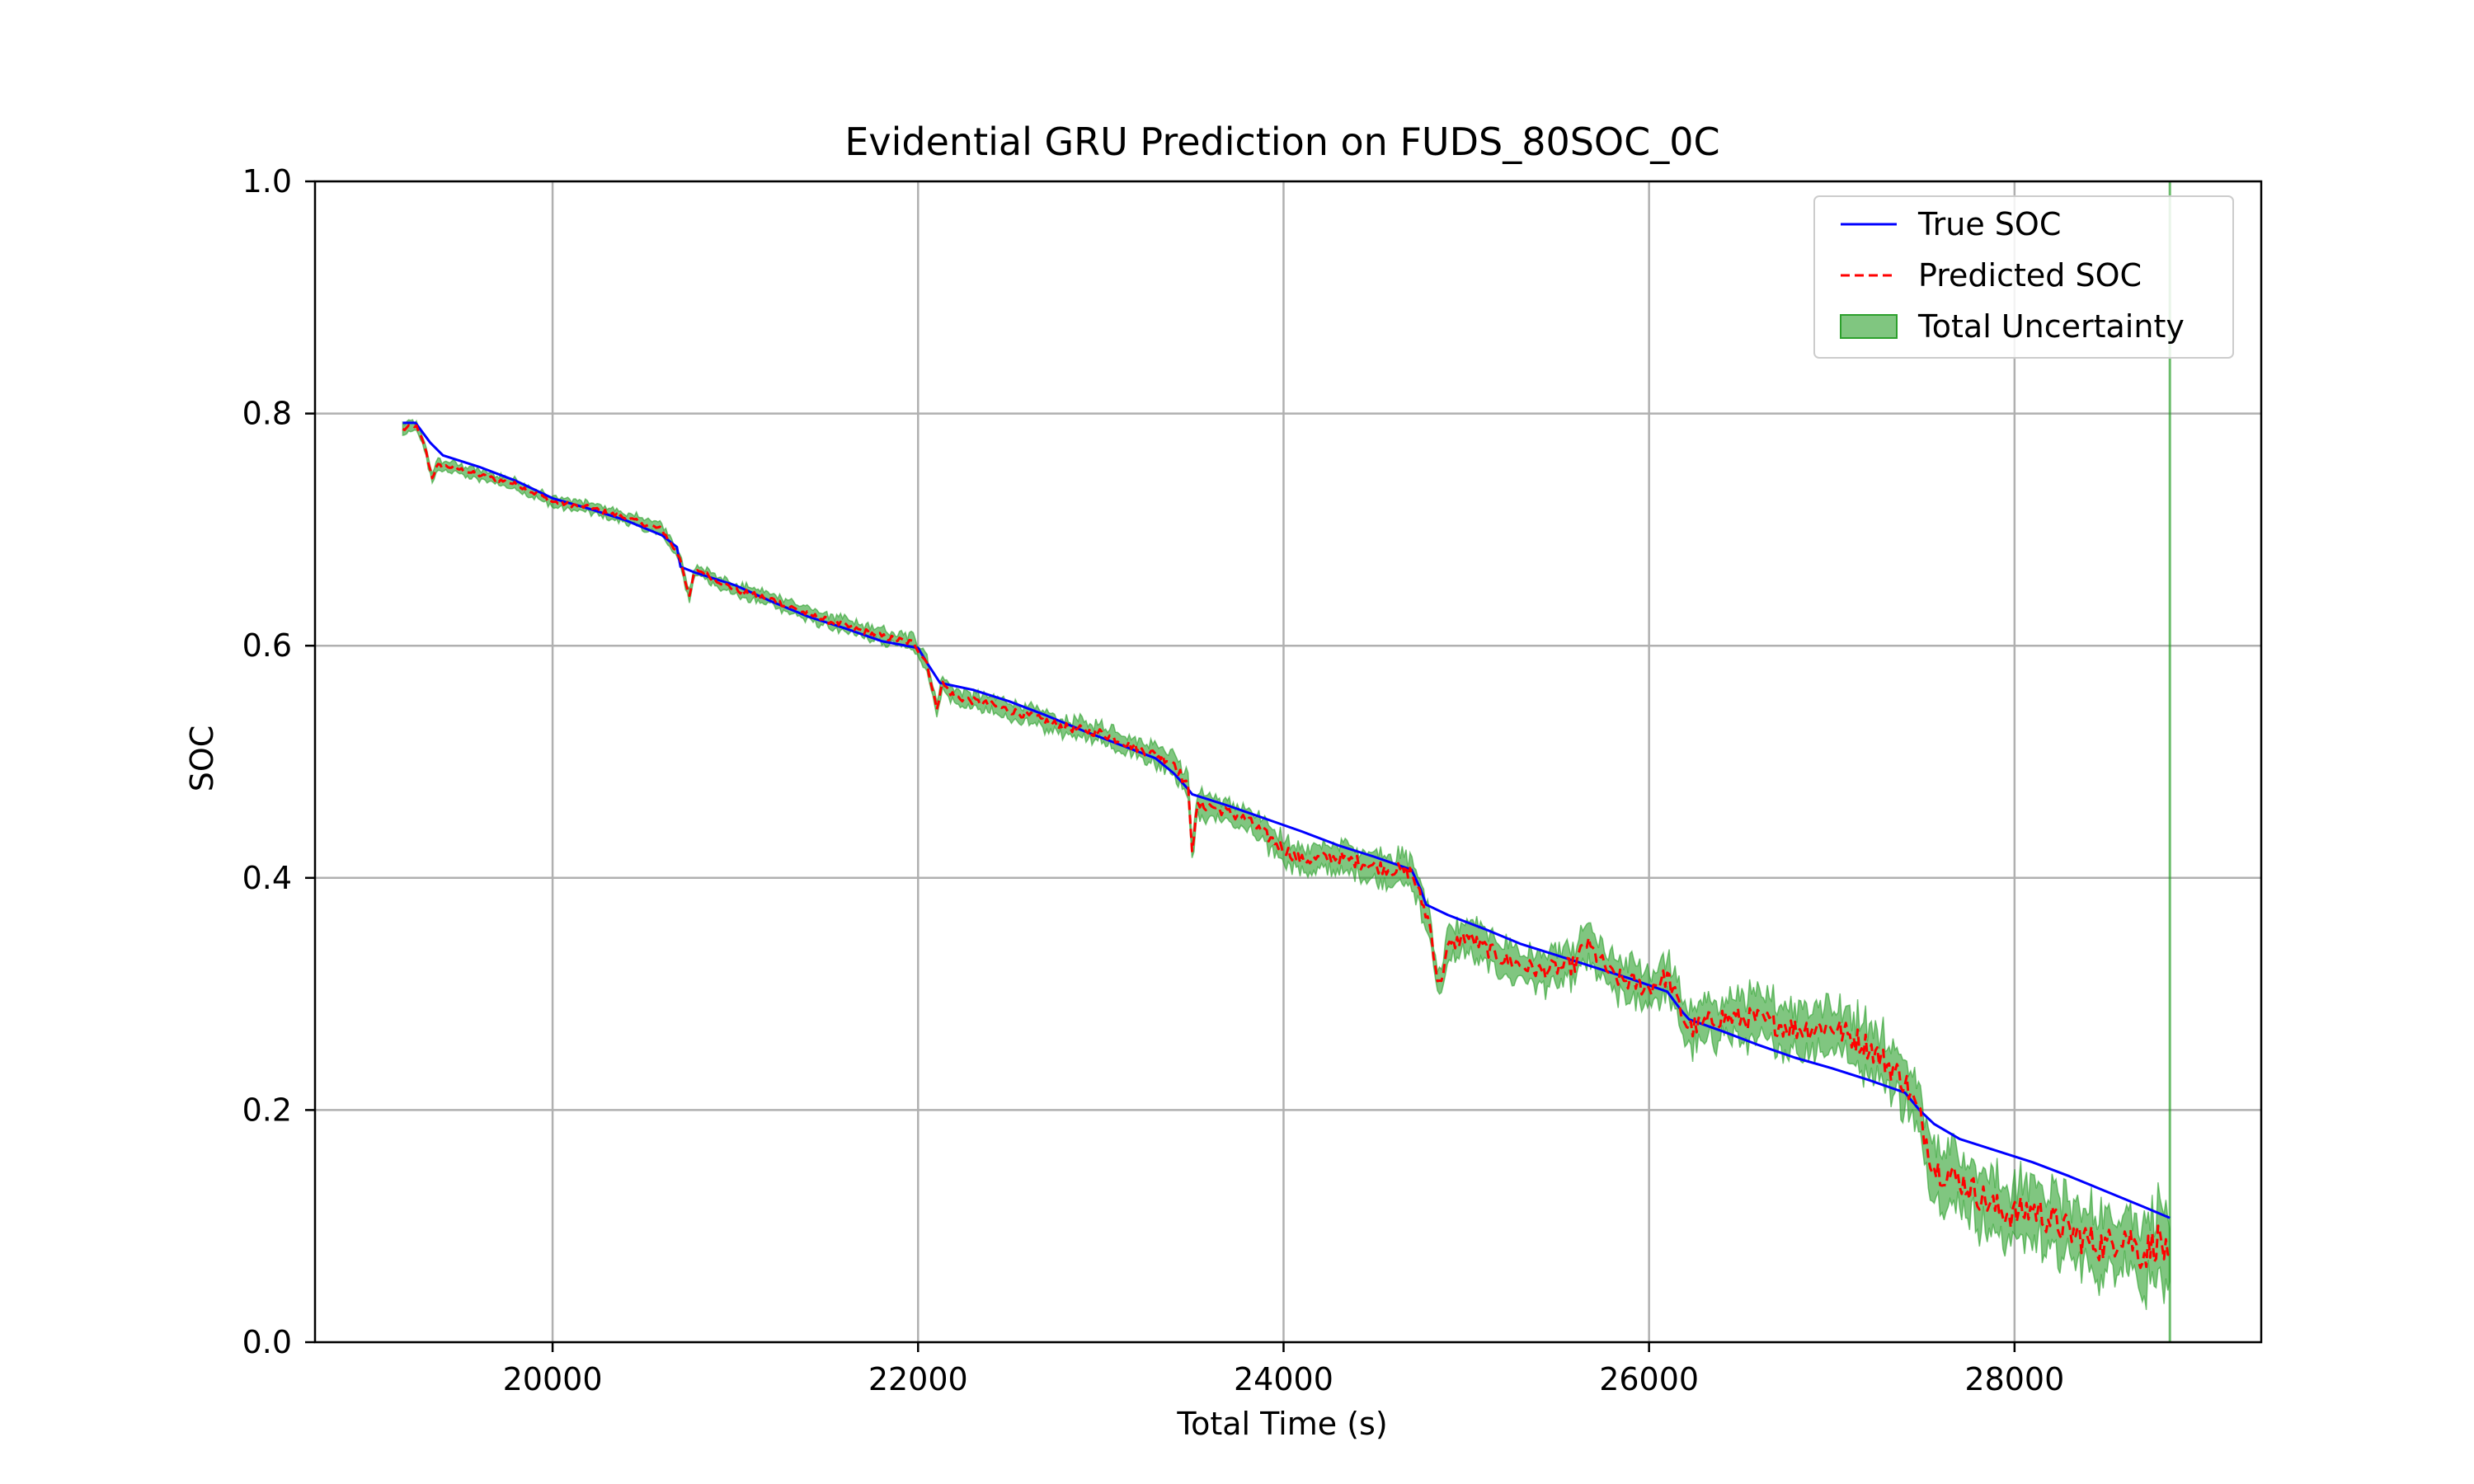 Image resolution: width=2474 pixels, height=1484 pixels. Describe the element at coordinates (267, 645) in the screenshot. I see `y-tick-label: 0.6` at that location.